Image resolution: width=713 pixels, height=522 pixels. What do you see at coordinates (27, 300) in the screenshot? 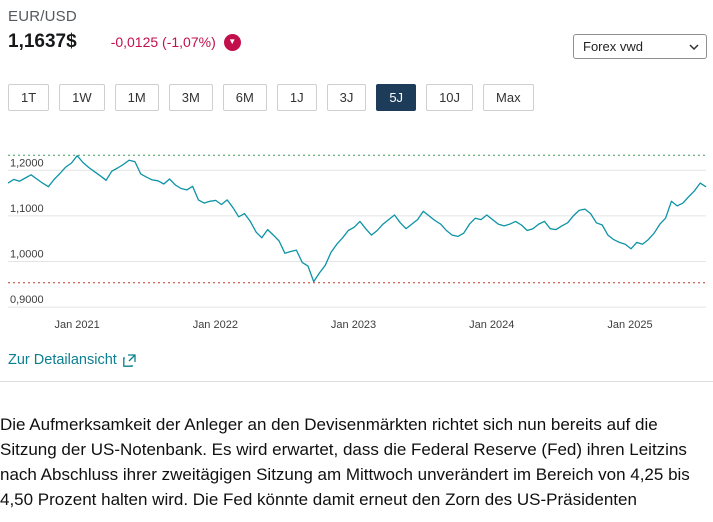
I see `svg-text: 0,9000` at bounding box center [27, 300].